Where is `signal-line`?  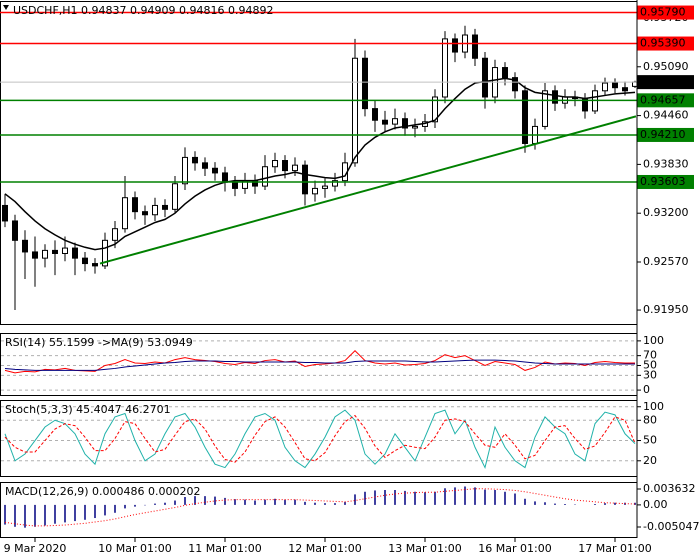 signal-line is located at coordinates (320, 507).